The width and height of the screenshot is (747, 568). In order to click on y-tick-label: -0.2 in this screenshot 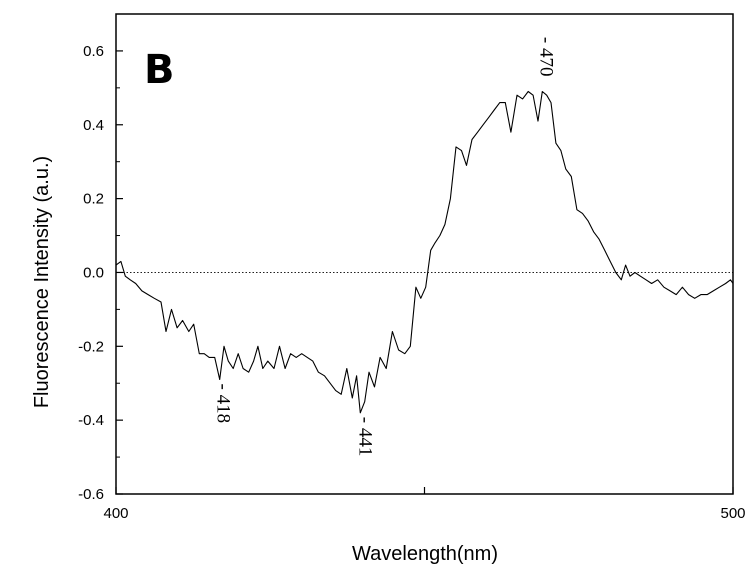, I will do `click(91, 346)`.